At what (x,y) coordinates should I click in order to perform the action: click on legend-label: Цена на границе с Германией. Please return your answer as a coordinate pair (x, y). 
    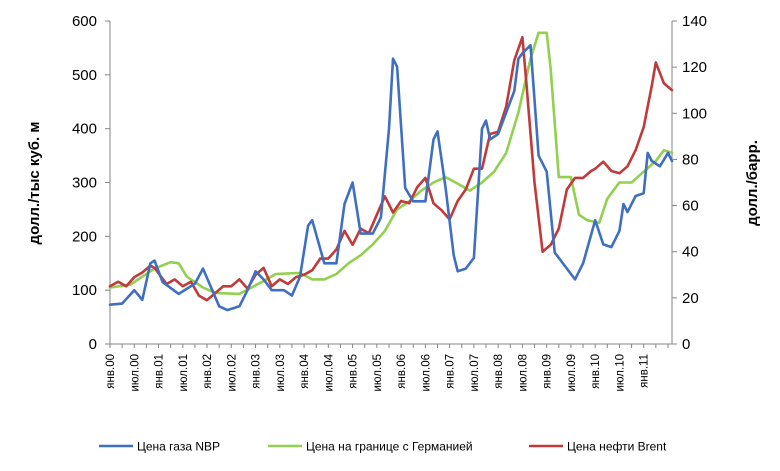
    Looking at the image, I should click on (389, 447).